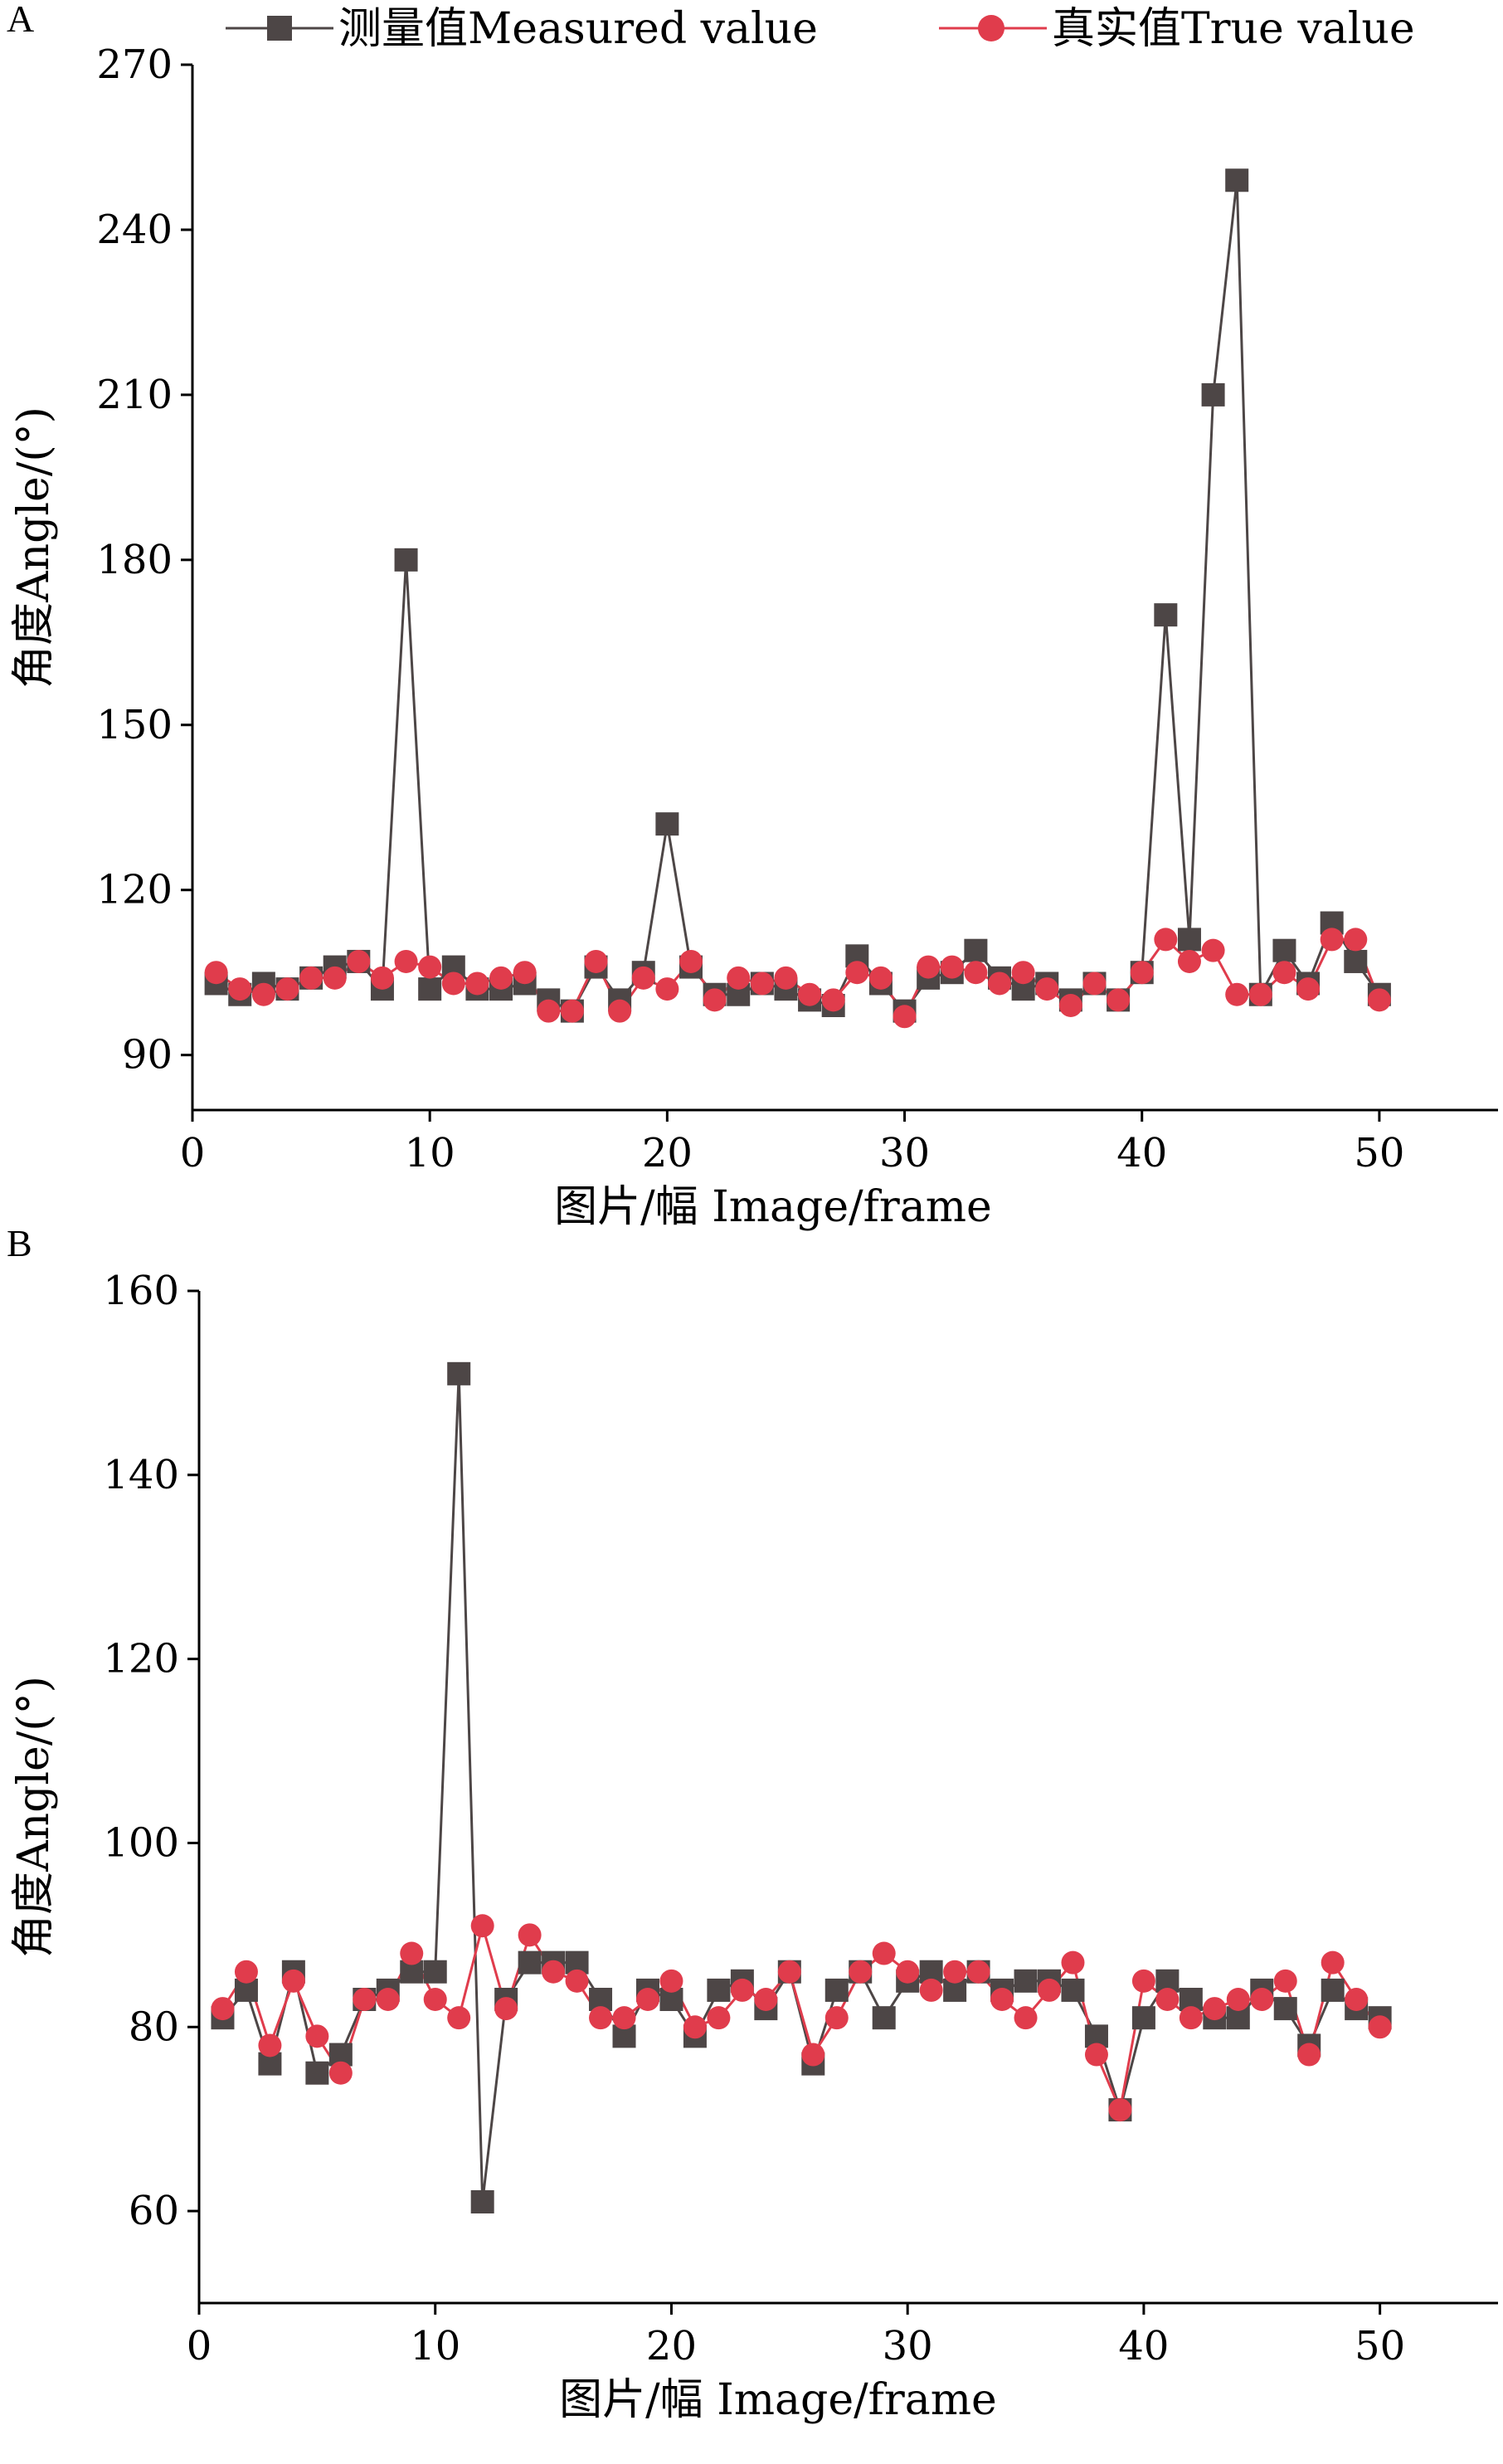 The height and width of the screenshot is (2464, 1503). Describe the element at coordinates (430, 1153) in the screenshot. I see `x-tick-label-a: 10` at that location.